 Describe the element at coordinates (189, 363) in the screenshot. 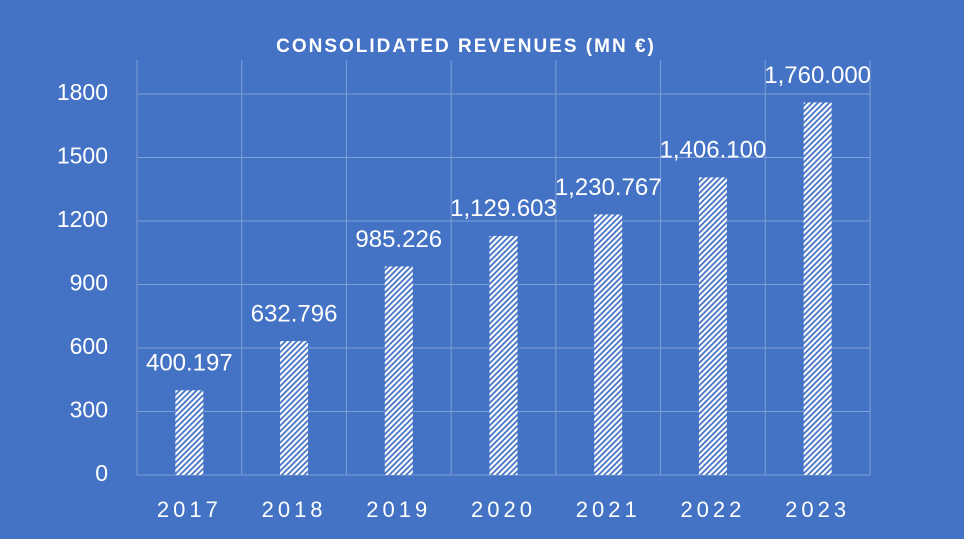

I see `data-label: 400.197` at that location.